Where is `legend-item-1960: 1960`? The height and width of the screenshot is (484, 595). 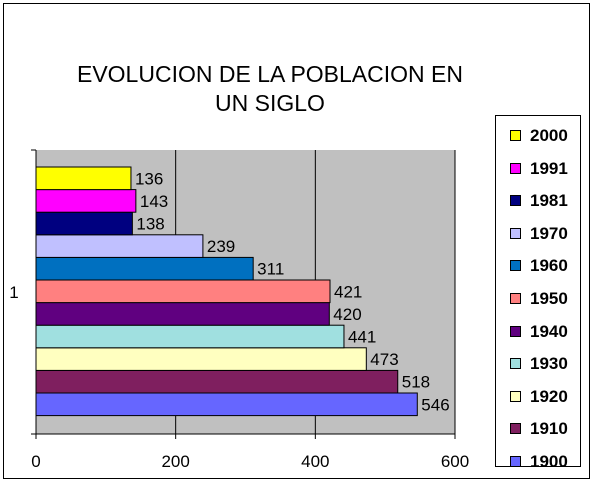
legend-item-1960: 1960 is located at coordinates (538, 266).